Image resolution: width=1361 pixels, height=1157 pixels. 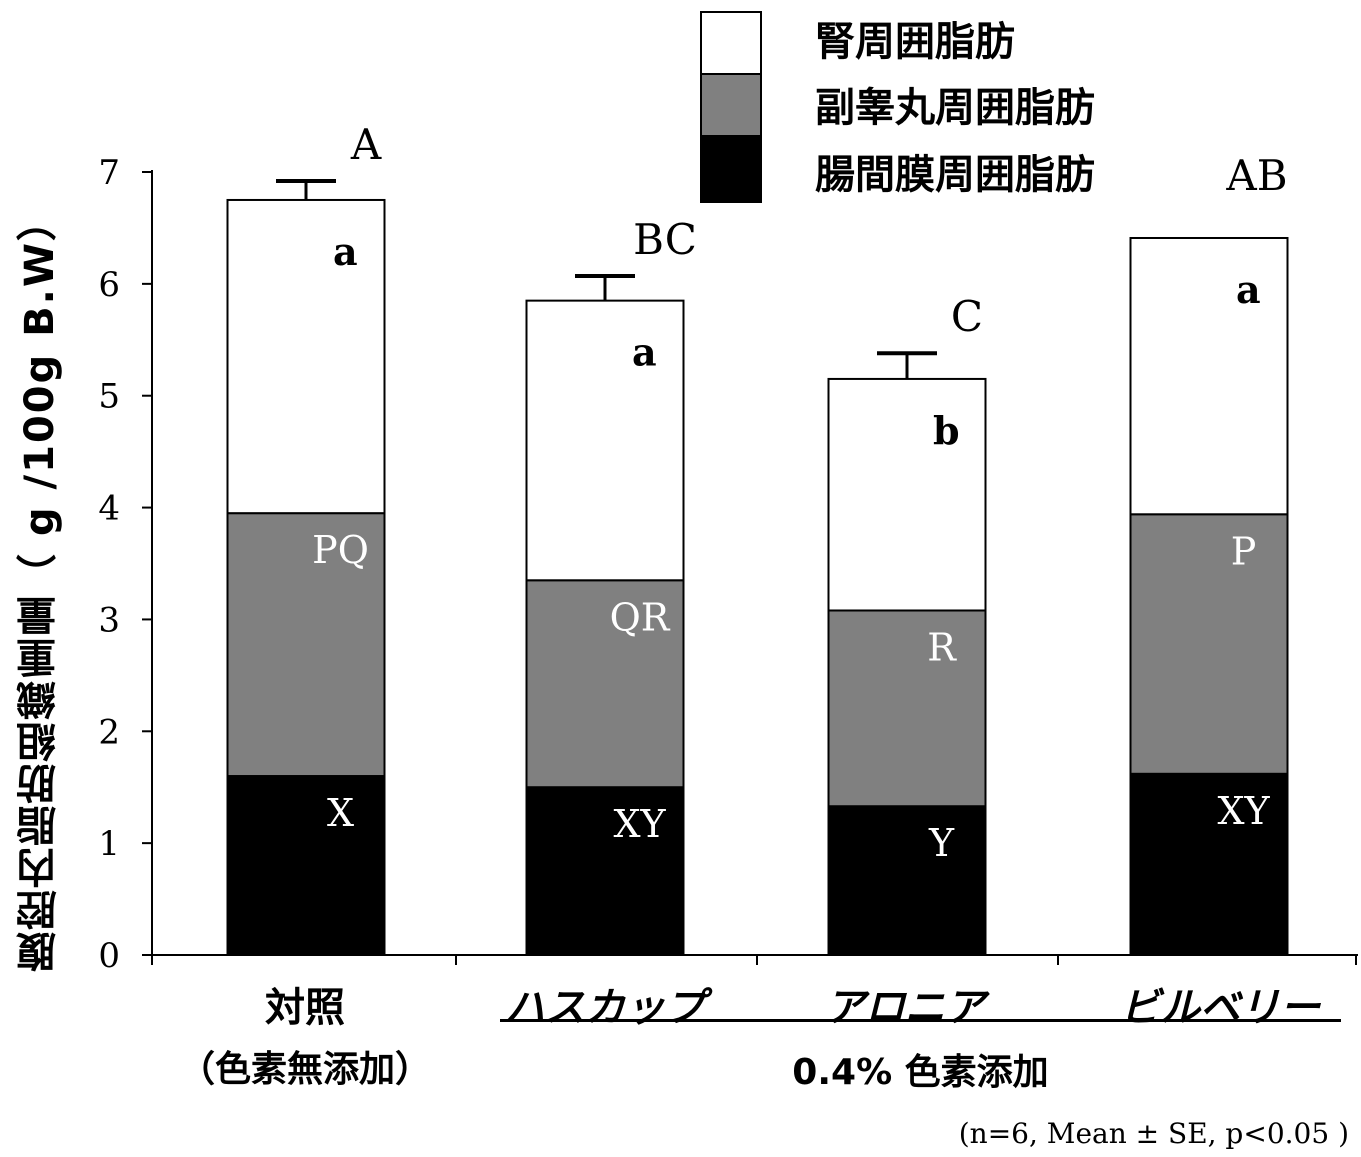 What do you see at coordinates (109, 509) in the screenshot?
I see `y-tick-label: 4` at bounding box center [109, 509].